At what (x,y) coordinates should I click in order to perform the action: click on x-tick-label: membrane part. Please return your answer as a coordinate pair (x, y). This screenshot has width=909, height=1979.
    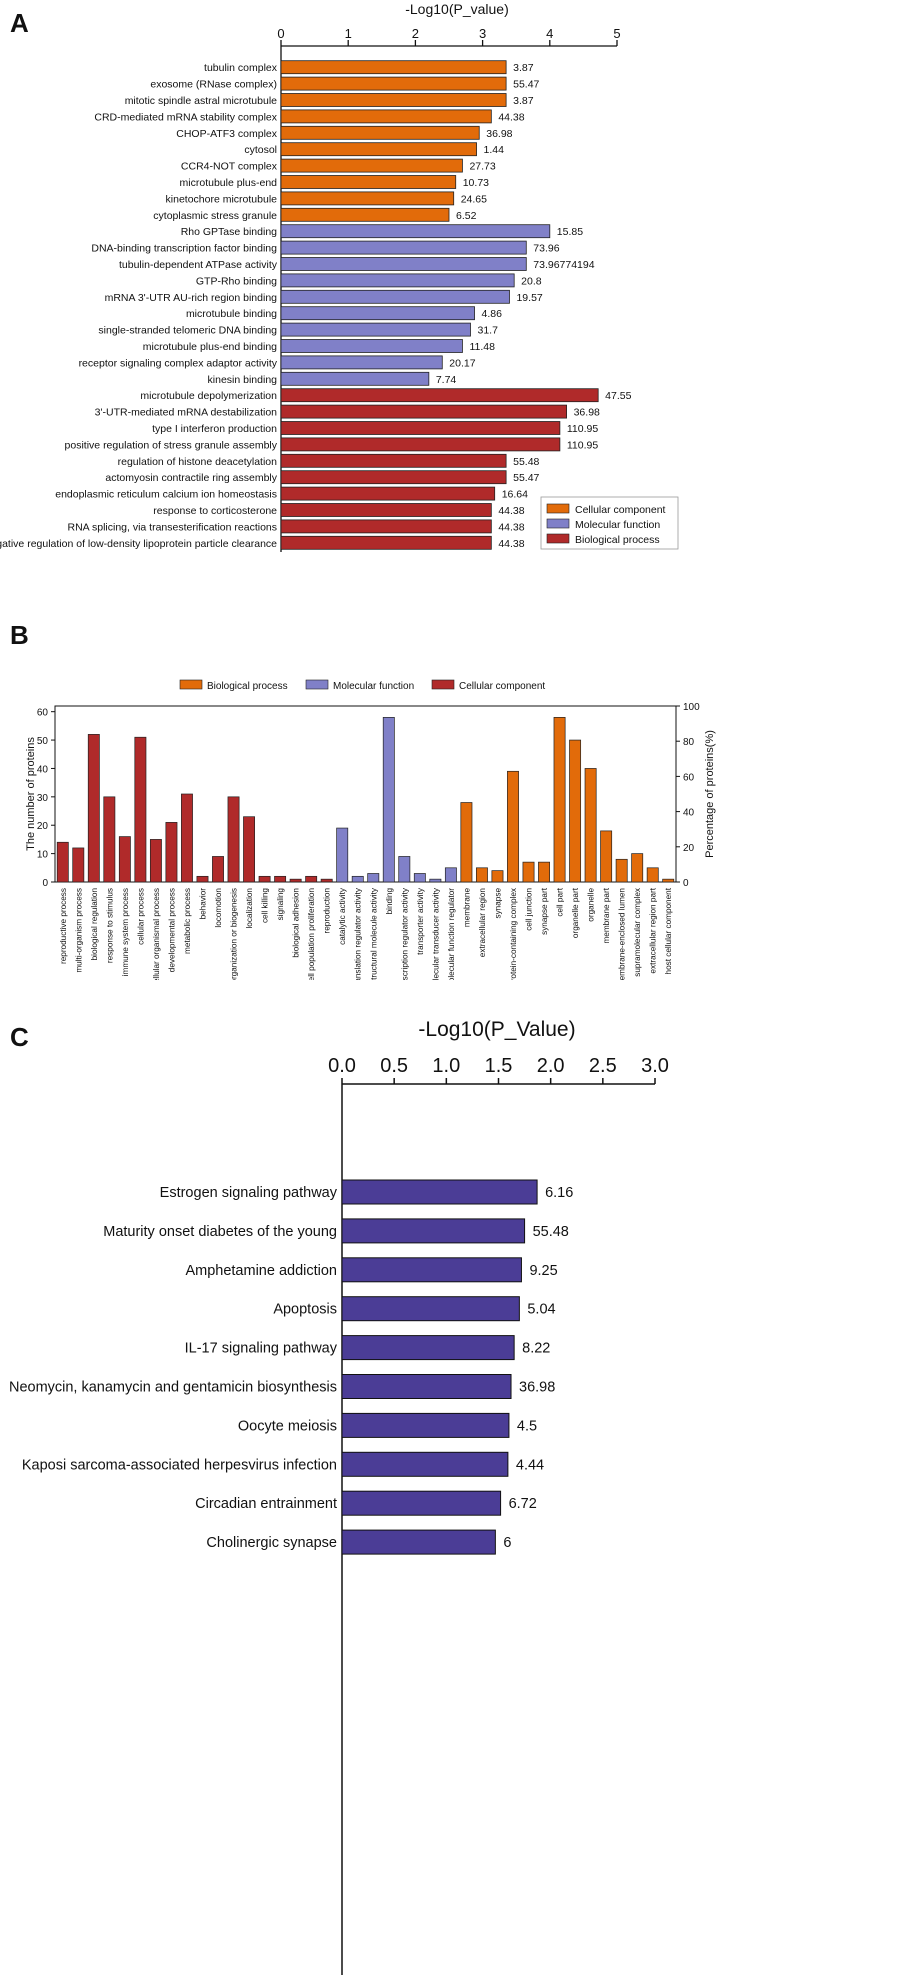
    Looking at the image, I should click on (606, 915).